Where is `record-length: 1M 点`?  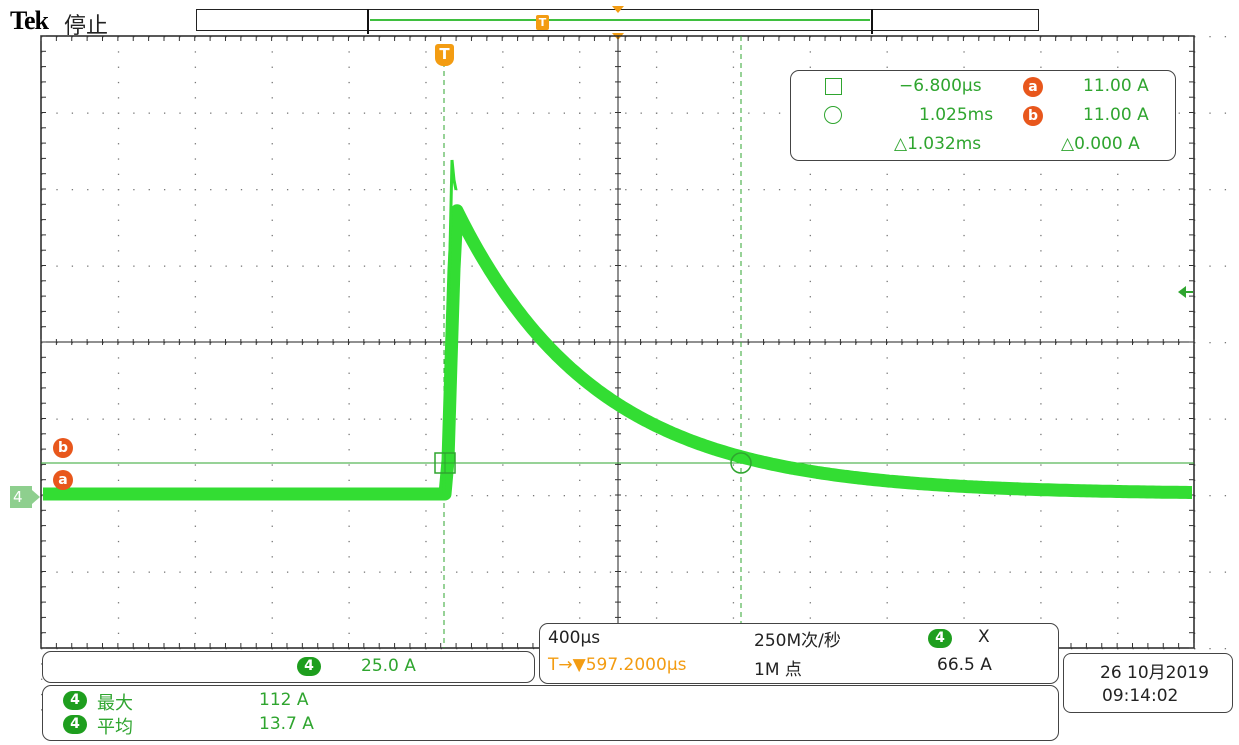 record-length: 1M 点 is located at coordinates (778, 670).